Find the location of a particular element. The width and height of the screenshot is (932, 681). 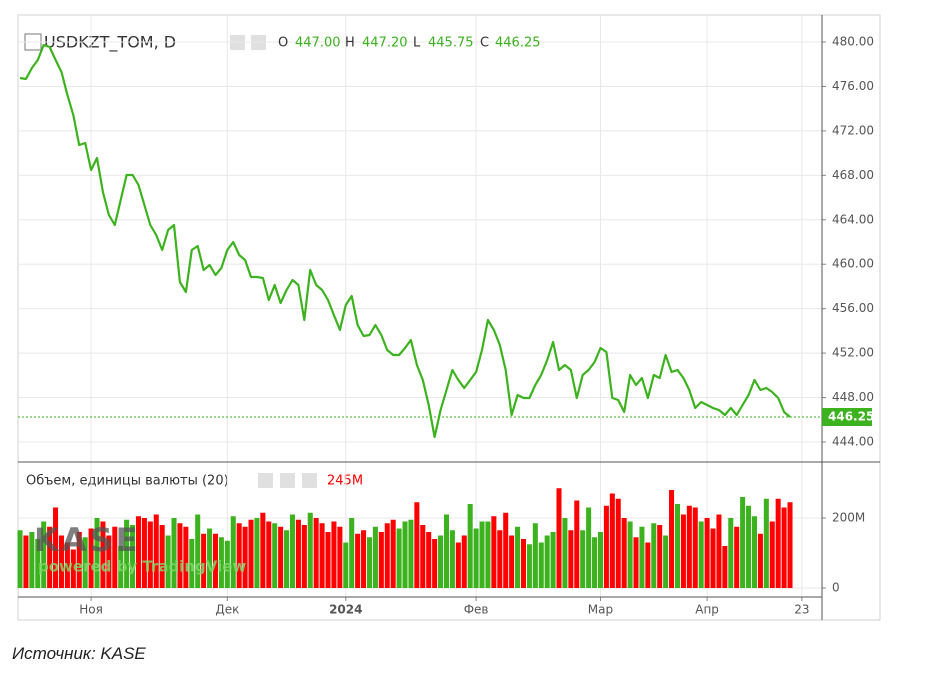

last-price-label: 446.25 is located at coordinates (851, 417).